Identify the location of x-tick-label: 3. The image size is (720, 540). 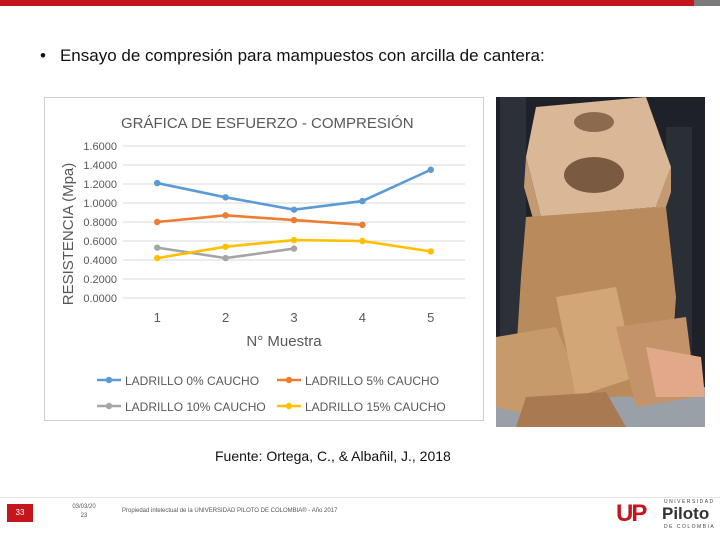
(293, 317).